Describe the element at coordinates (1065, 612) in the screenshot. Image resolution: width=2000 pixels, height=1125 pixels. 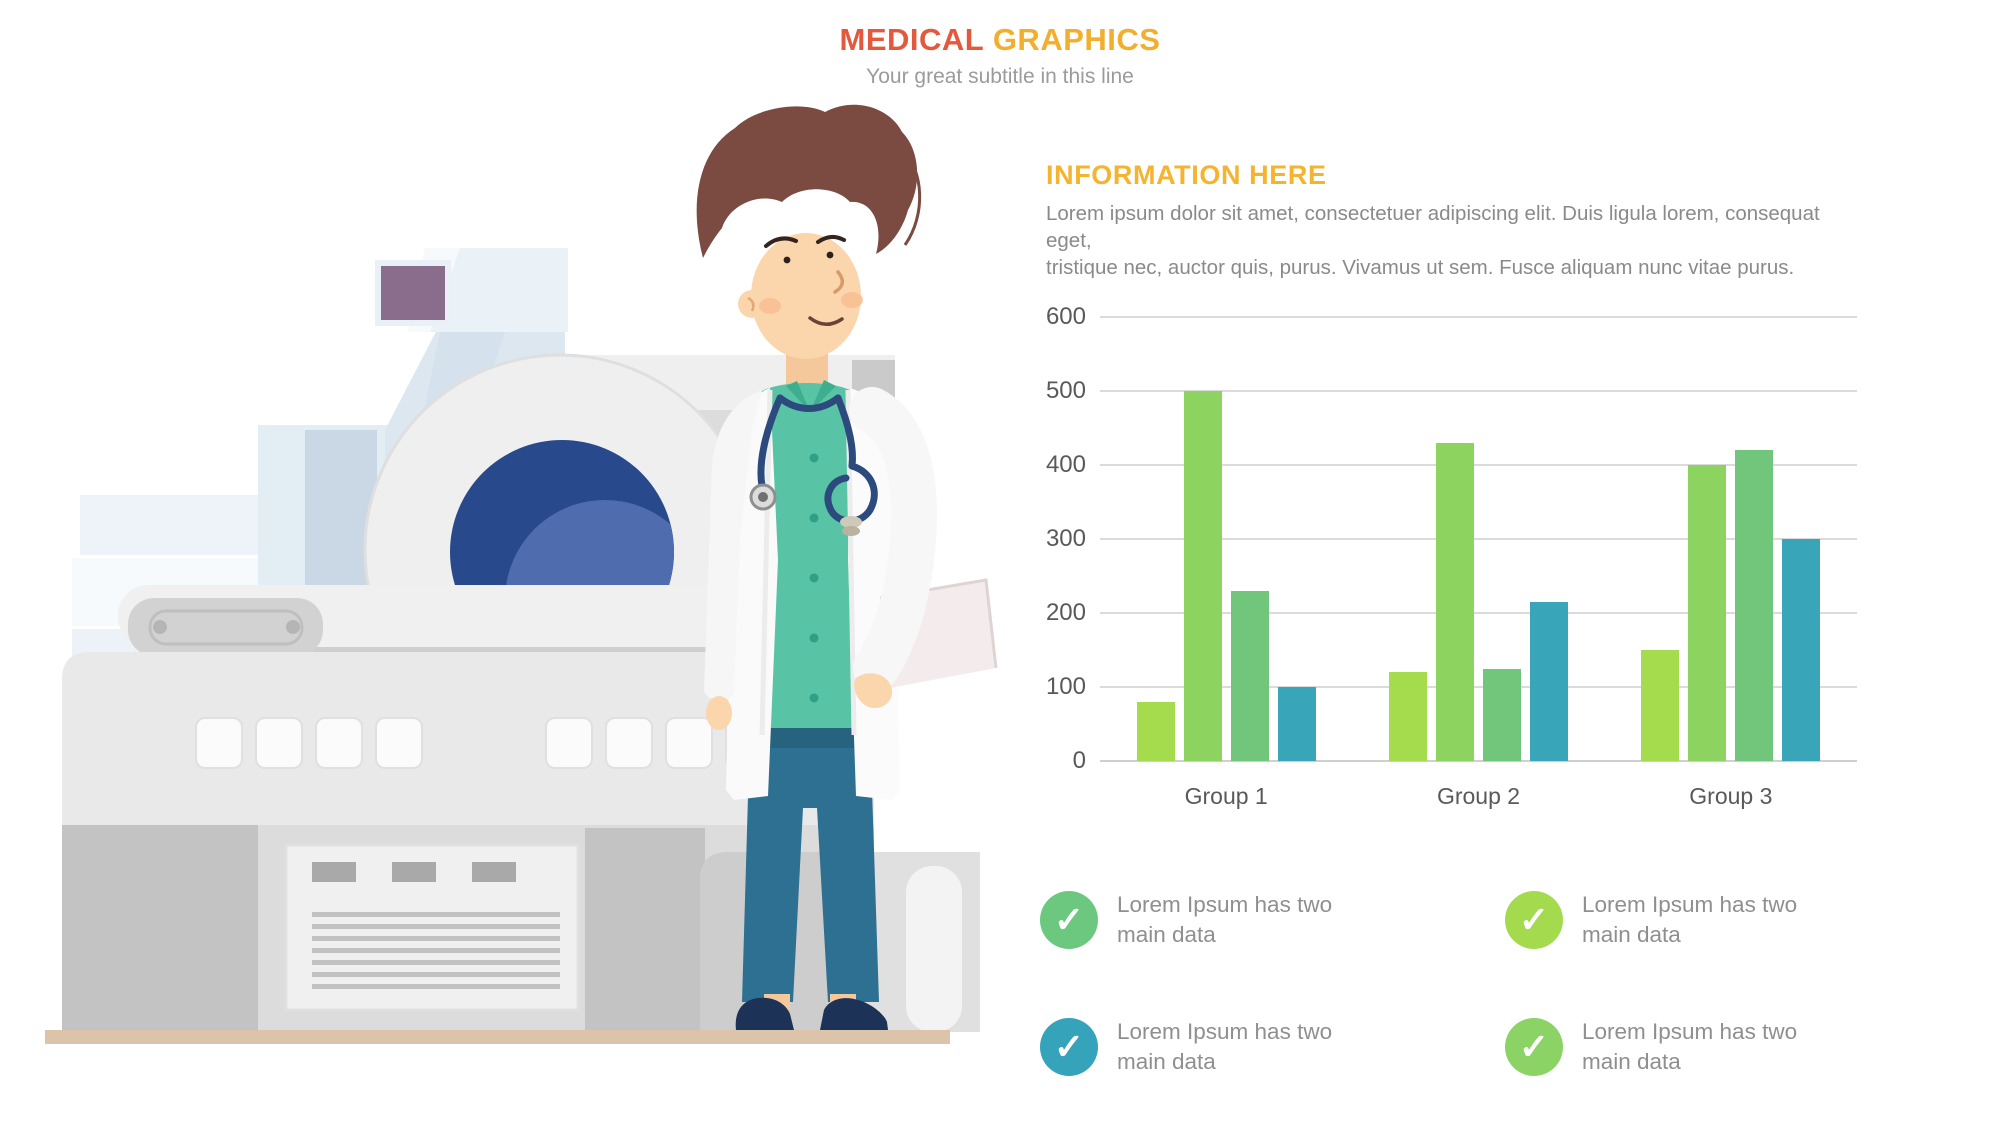
I see `y-axis-tick-200: 200` at that location.